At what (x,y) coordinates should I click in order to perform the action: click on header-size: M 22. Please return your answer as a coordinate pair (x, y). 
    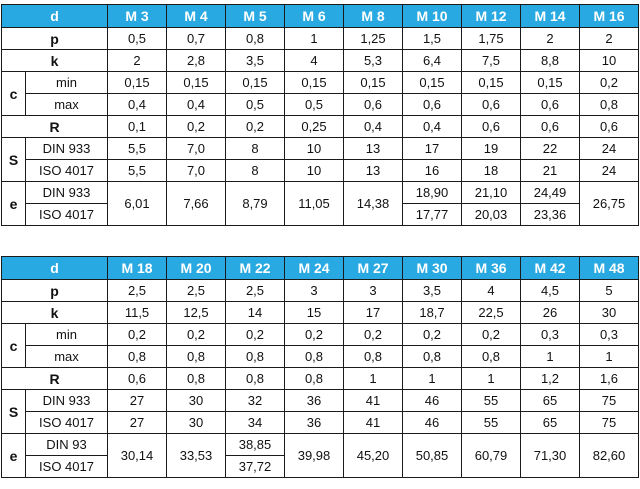
    Looking at the image, I should click on (255, 268).